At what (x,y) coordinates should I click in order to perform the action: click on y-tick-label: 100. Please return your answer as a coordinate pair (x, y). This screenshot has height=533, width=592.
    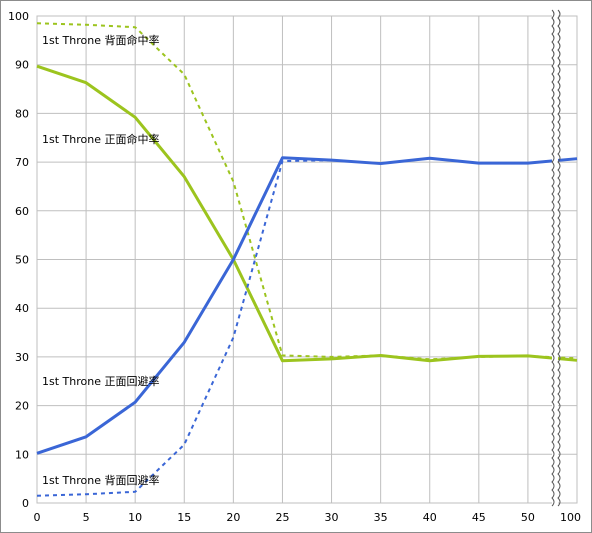
    Looking at the image, I should click on (18, 16).